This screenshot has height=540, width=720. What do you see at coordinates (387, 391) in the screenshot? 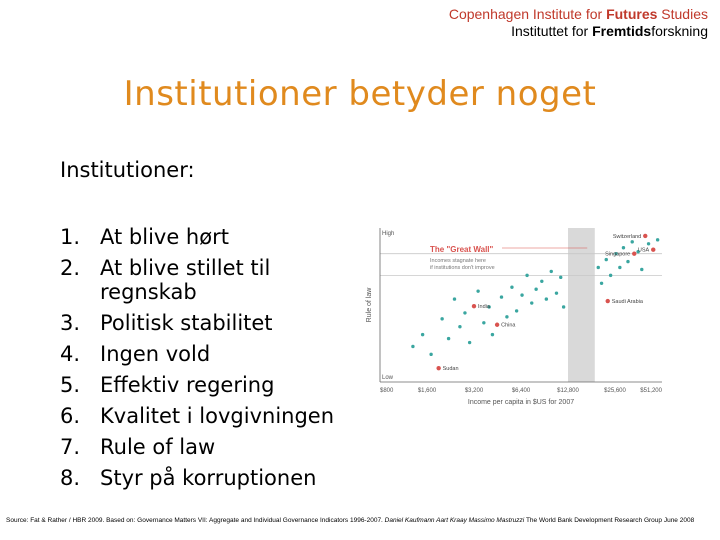
I see `x-tick-label: $800` at bounding box center [387, 391].